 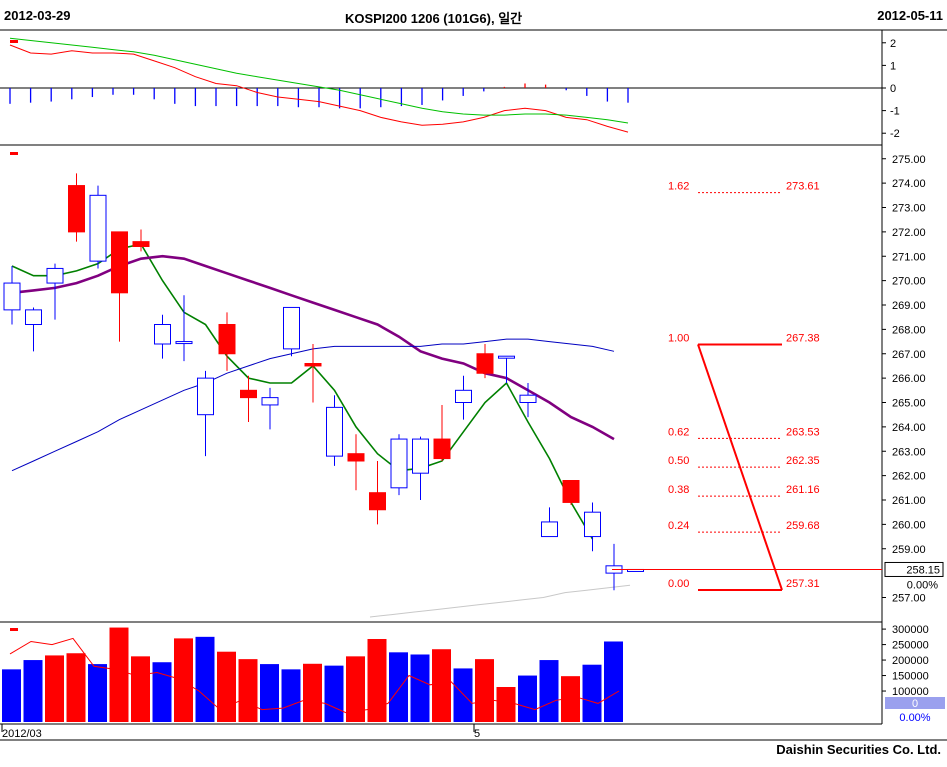 I want to click on volume-last-box, so click(x=915, y=703).